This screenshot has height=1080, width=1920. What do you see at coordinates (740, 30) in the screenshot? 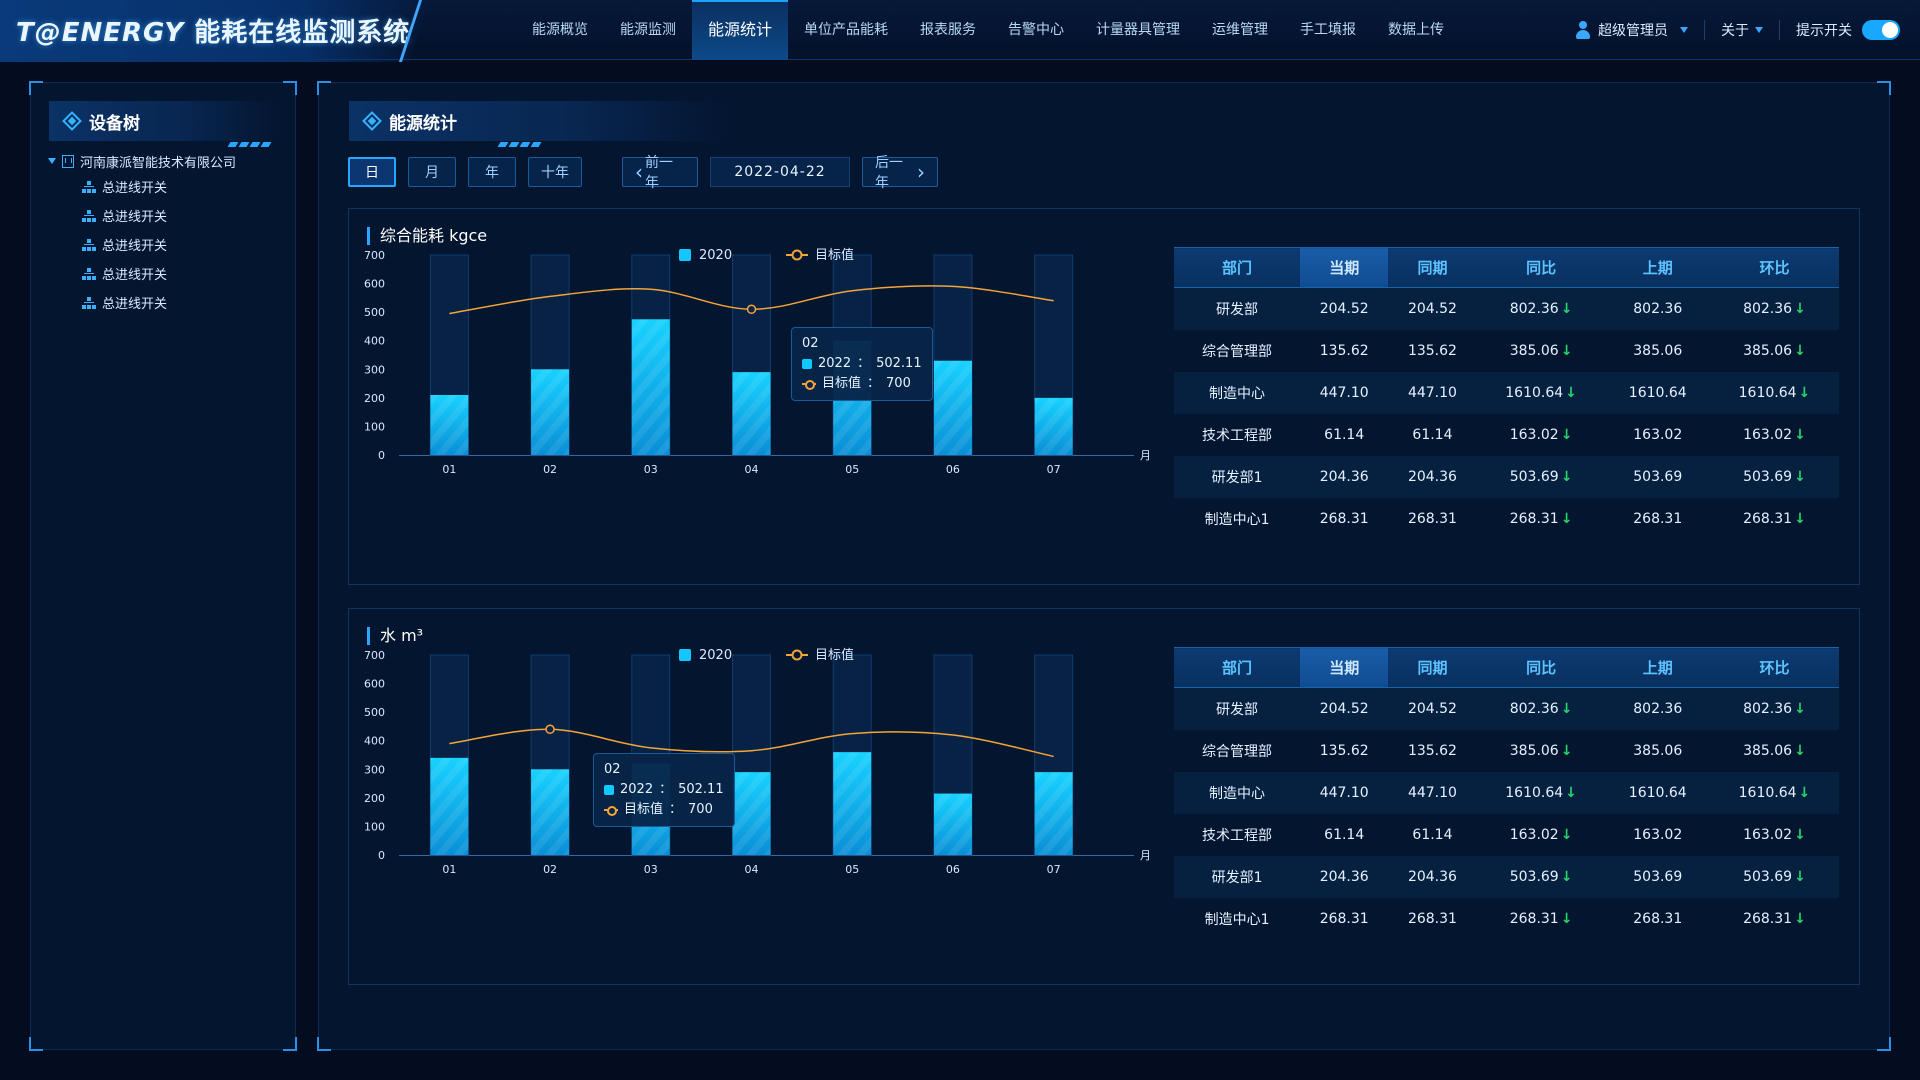
I see `nav-item: 能源统计` at bounding box center [740, 30].